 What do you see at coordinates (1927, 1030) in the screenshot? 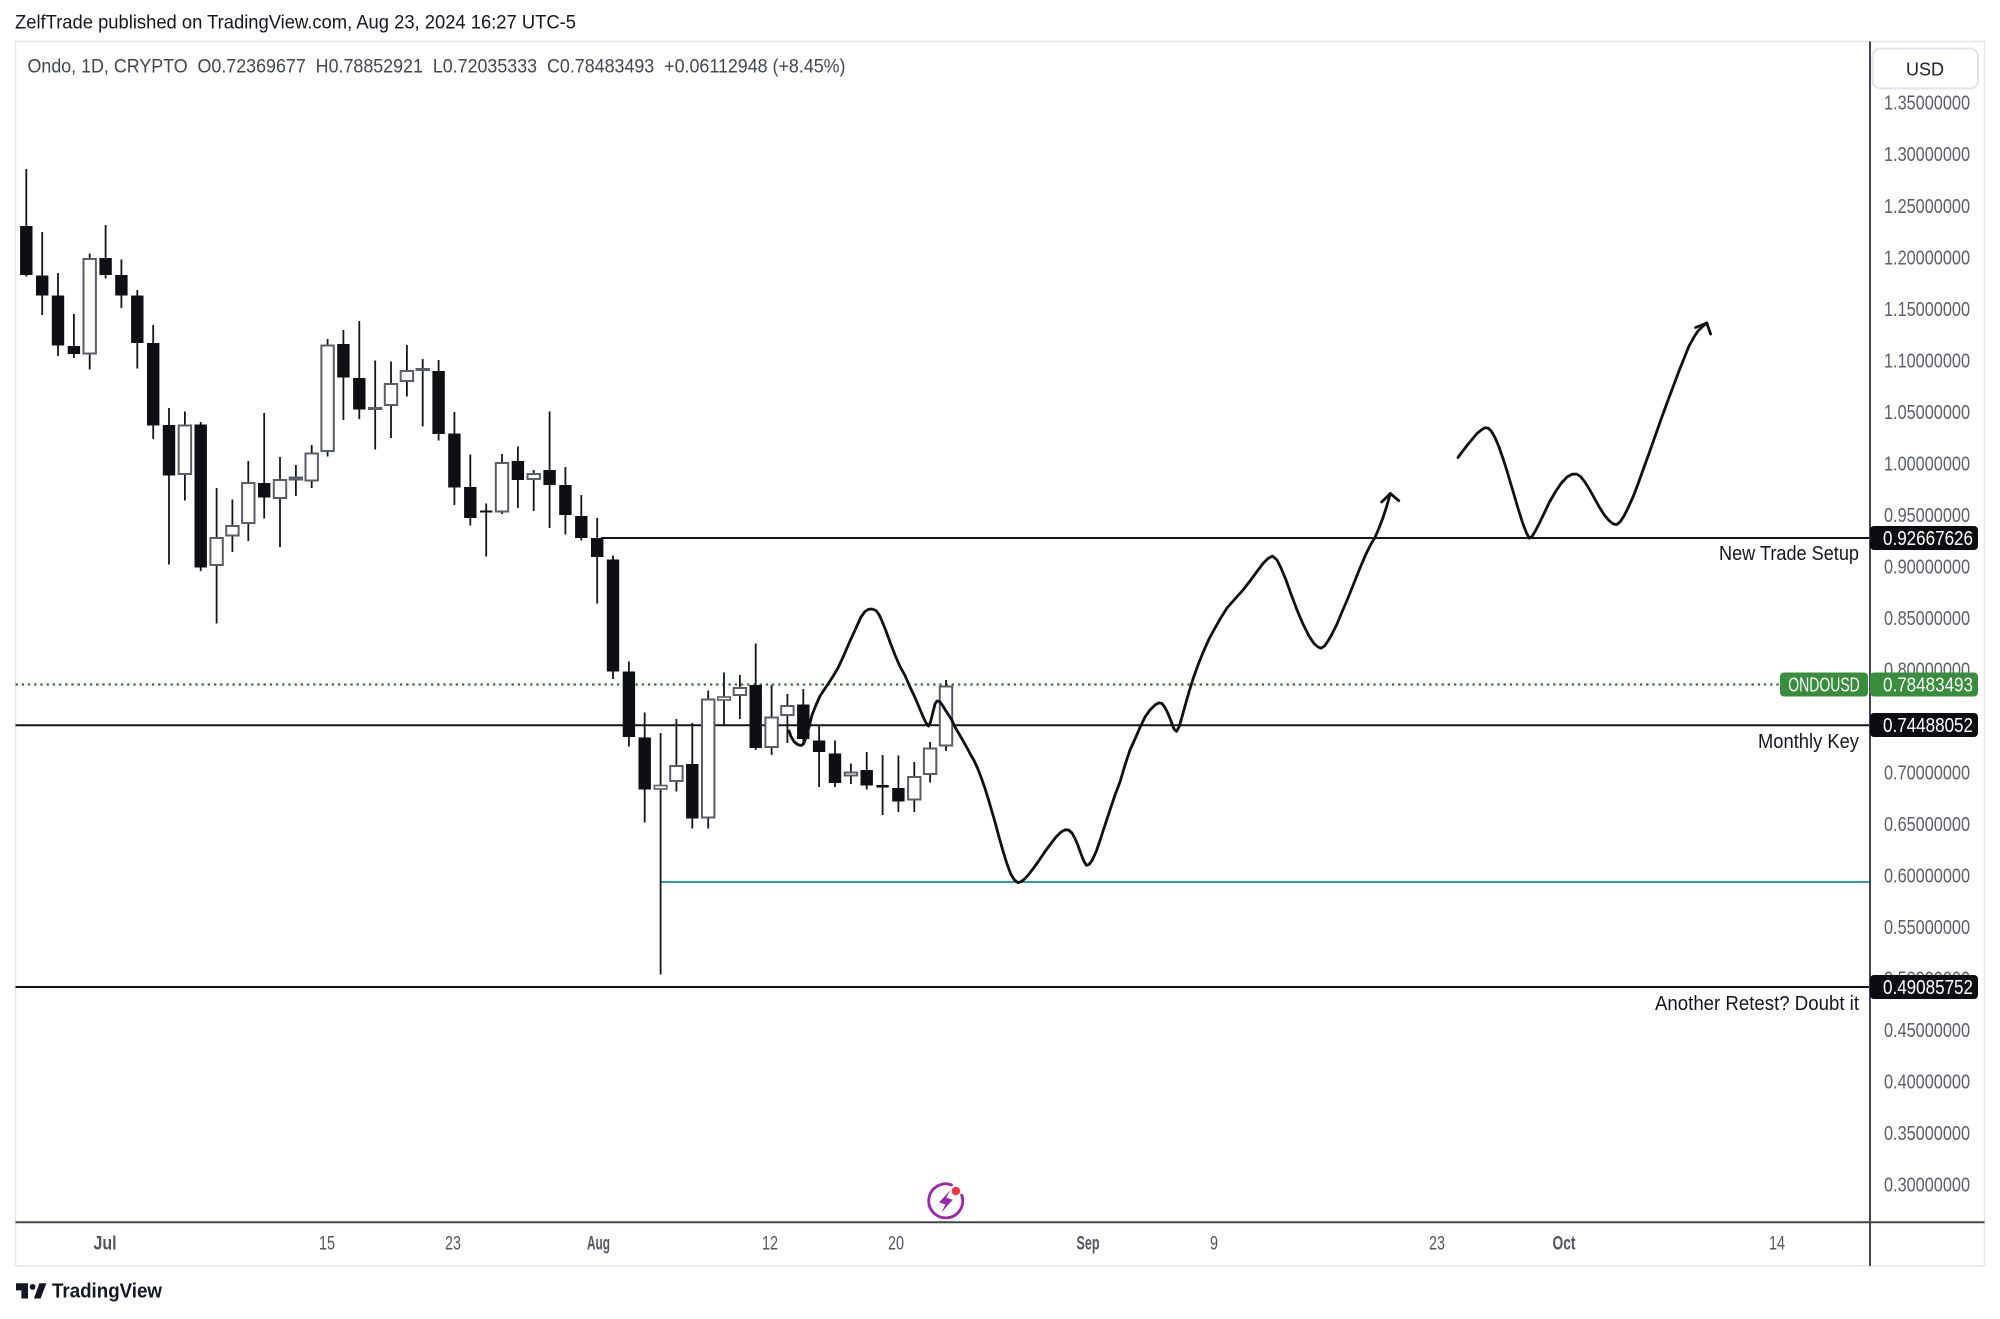
I see `svg-text: 0.45000000` at bounding box center [1927, 1030].